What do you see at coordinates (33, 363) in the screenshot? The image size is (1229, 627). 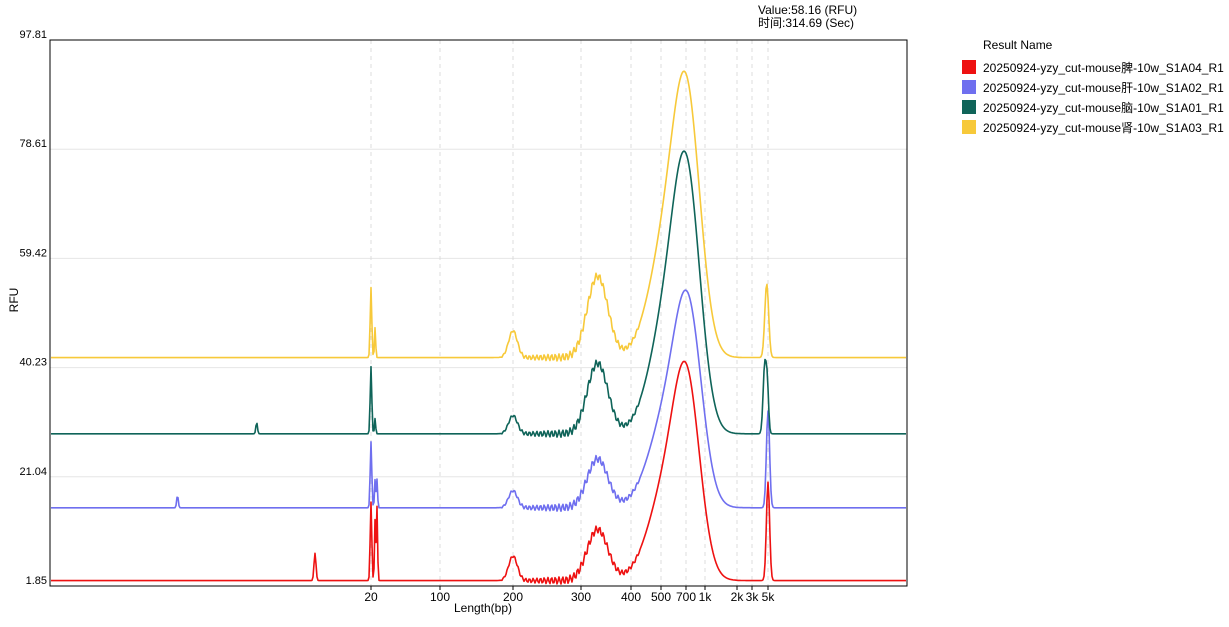 I see `y-tick-label: 40.23` at bounding box center [33, 363].